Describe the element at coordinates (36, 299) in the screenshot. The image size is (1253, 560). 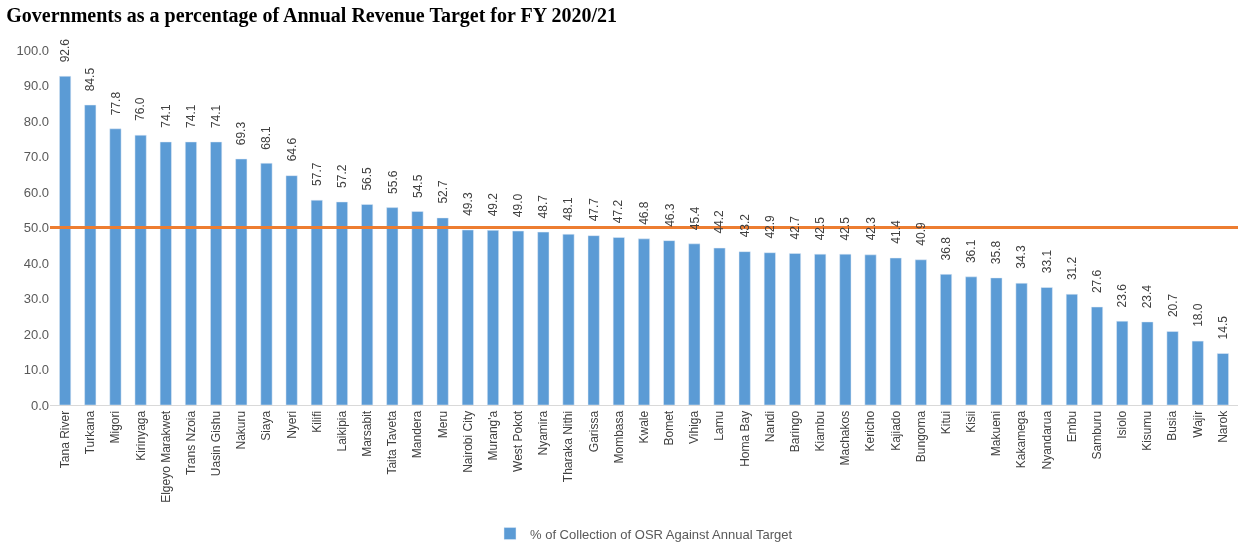
I see `y-tick-label: 30.0` at that location.